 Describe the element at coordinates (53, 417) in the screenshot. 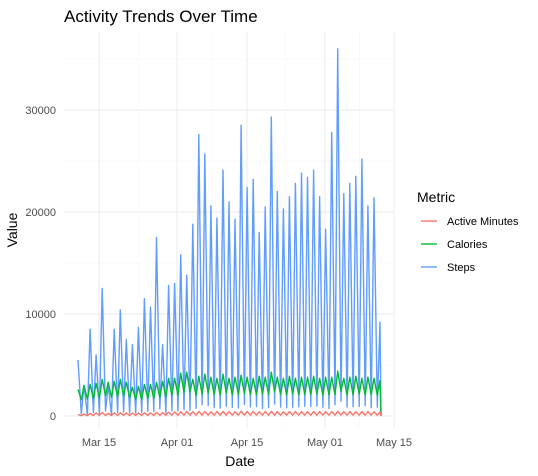

I see `y-tick-label: 0` at that location.